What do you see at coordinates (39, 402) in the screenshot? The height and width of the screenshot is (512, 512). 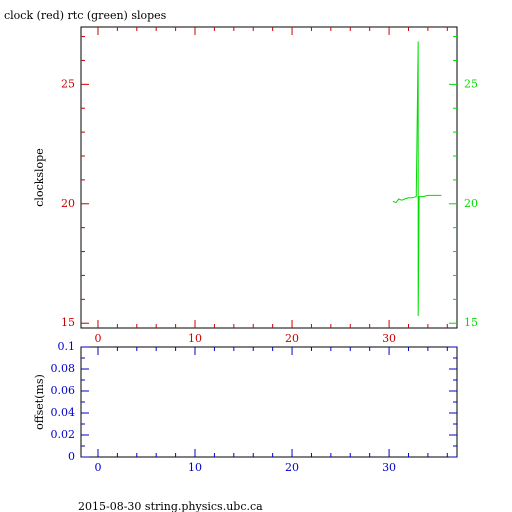 I see `y-axis-label: offset(ms)` at bounding box center [39, 402].